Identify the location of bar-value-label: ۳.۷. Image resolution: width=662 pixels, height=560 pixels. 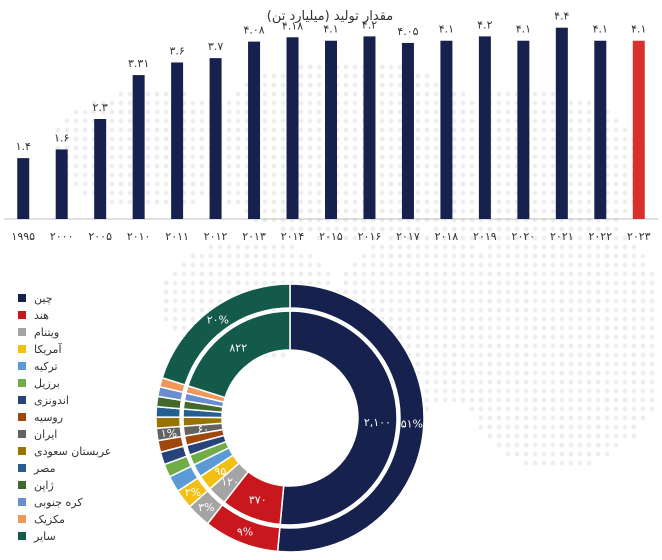
(215, 46).